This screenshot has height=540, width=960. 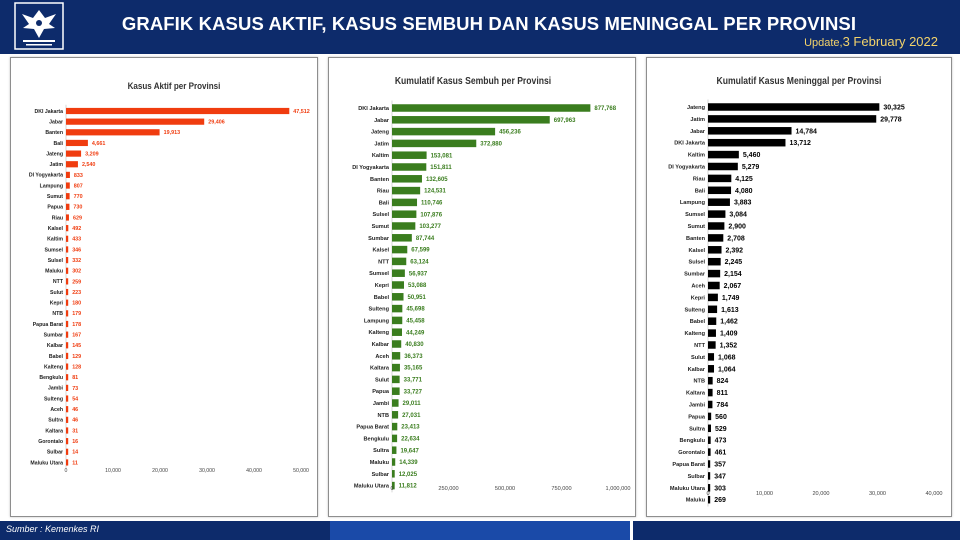 What do you see at coordinates (413, 357) in the screenshot?
I see `data-label: 36,373` at bounding box center [413, 357].